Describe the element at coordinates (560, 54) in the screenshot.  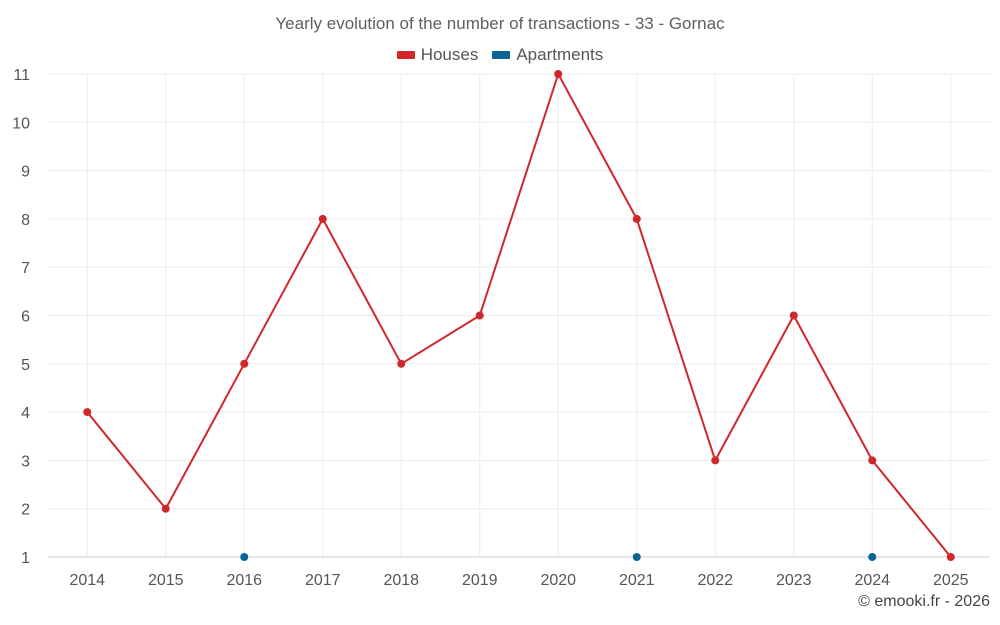
I see `legend-label-apartments: Apartments` at that location.